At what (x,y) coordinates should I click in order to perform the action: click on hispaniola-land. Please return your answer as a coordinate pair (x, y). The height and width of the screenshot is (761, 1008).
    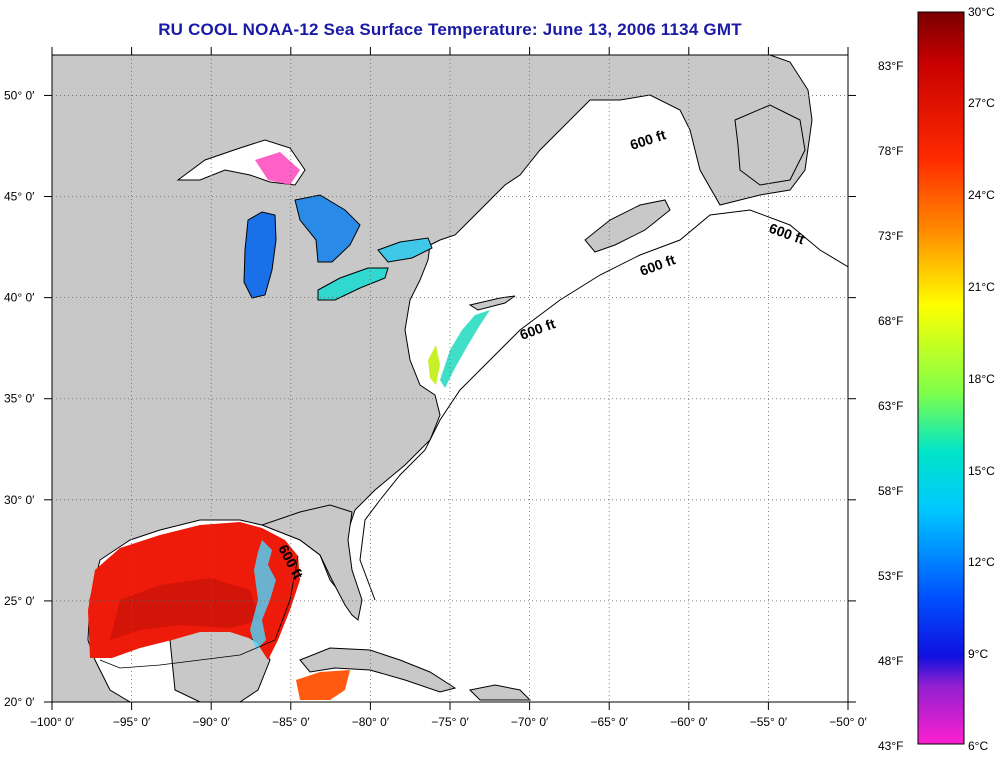
    Looking at the image, I should click on (500, 692).